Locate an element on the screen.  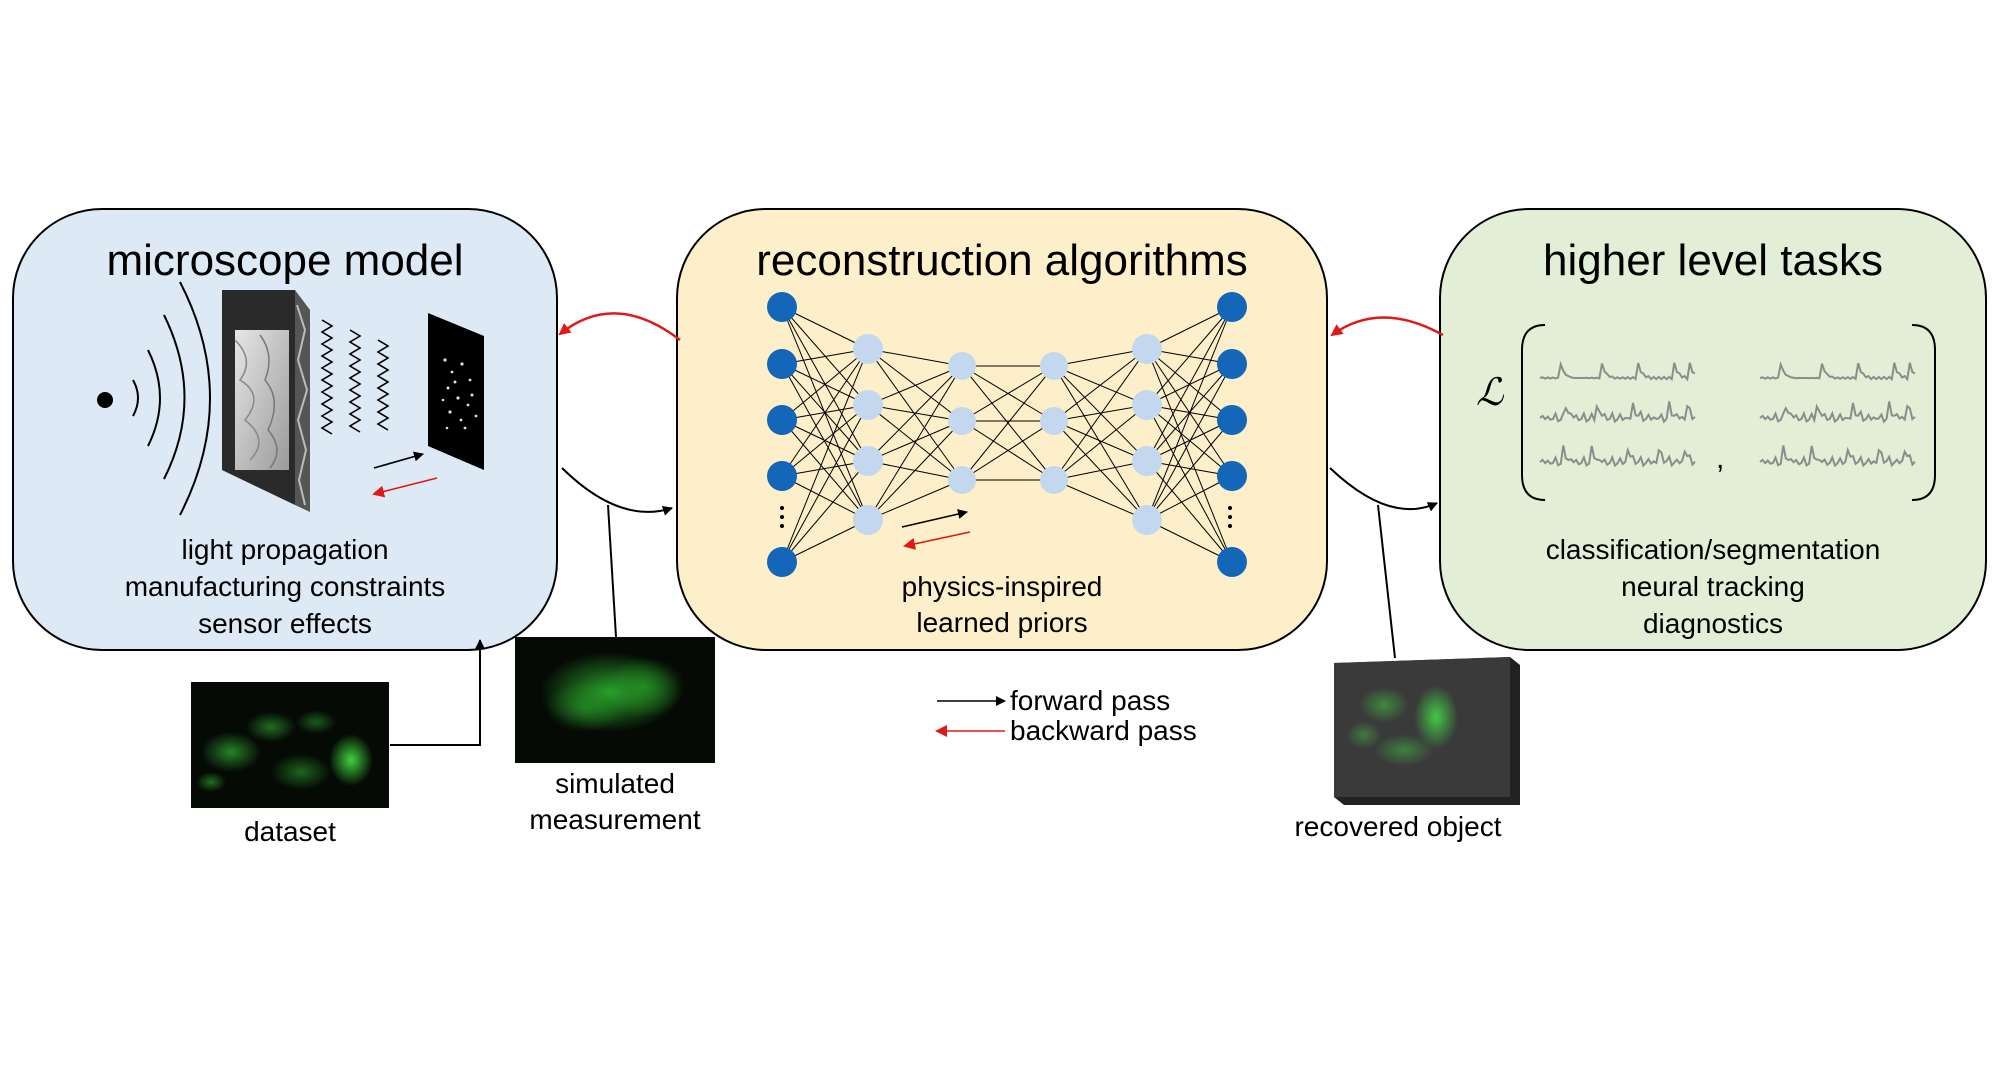
ellipsis-dots is located at coordinates (1006, 517).